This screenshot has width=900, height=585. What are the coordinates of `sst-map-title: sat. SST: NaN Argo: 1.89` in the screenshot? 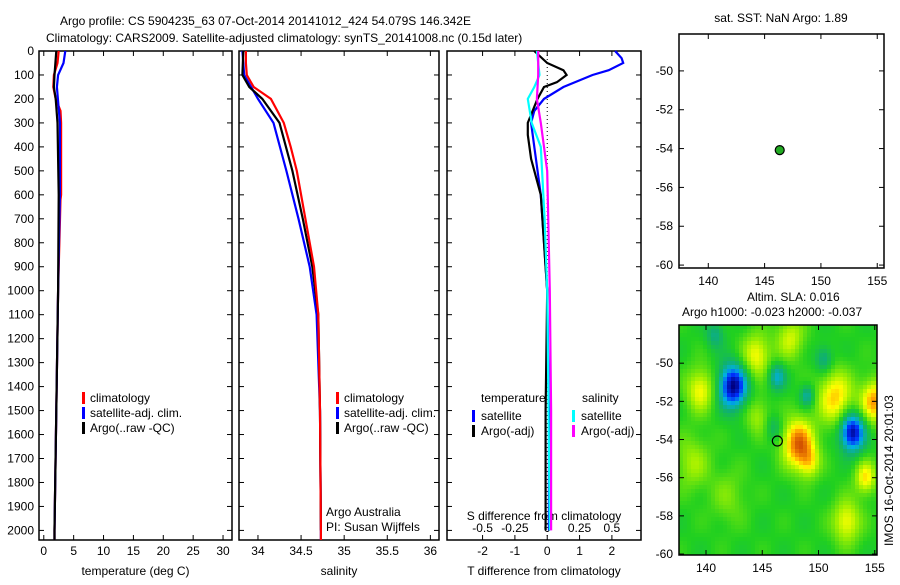 It's located at (781, 18).